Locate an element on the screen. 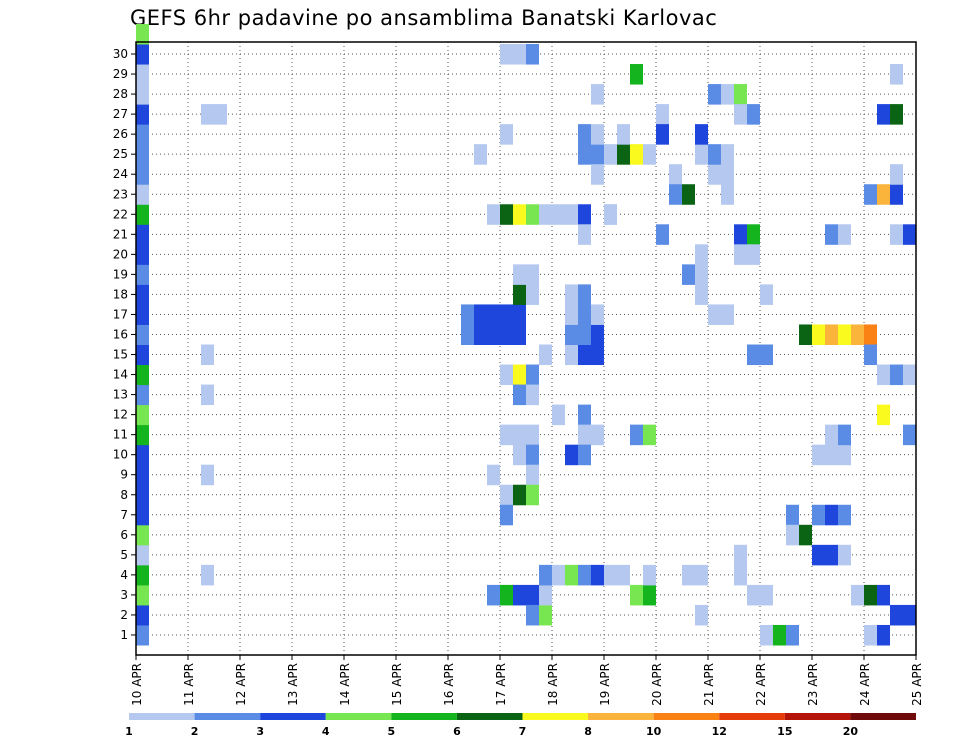  x-tick-label: 21 APR is located at coordinates (709, 684).